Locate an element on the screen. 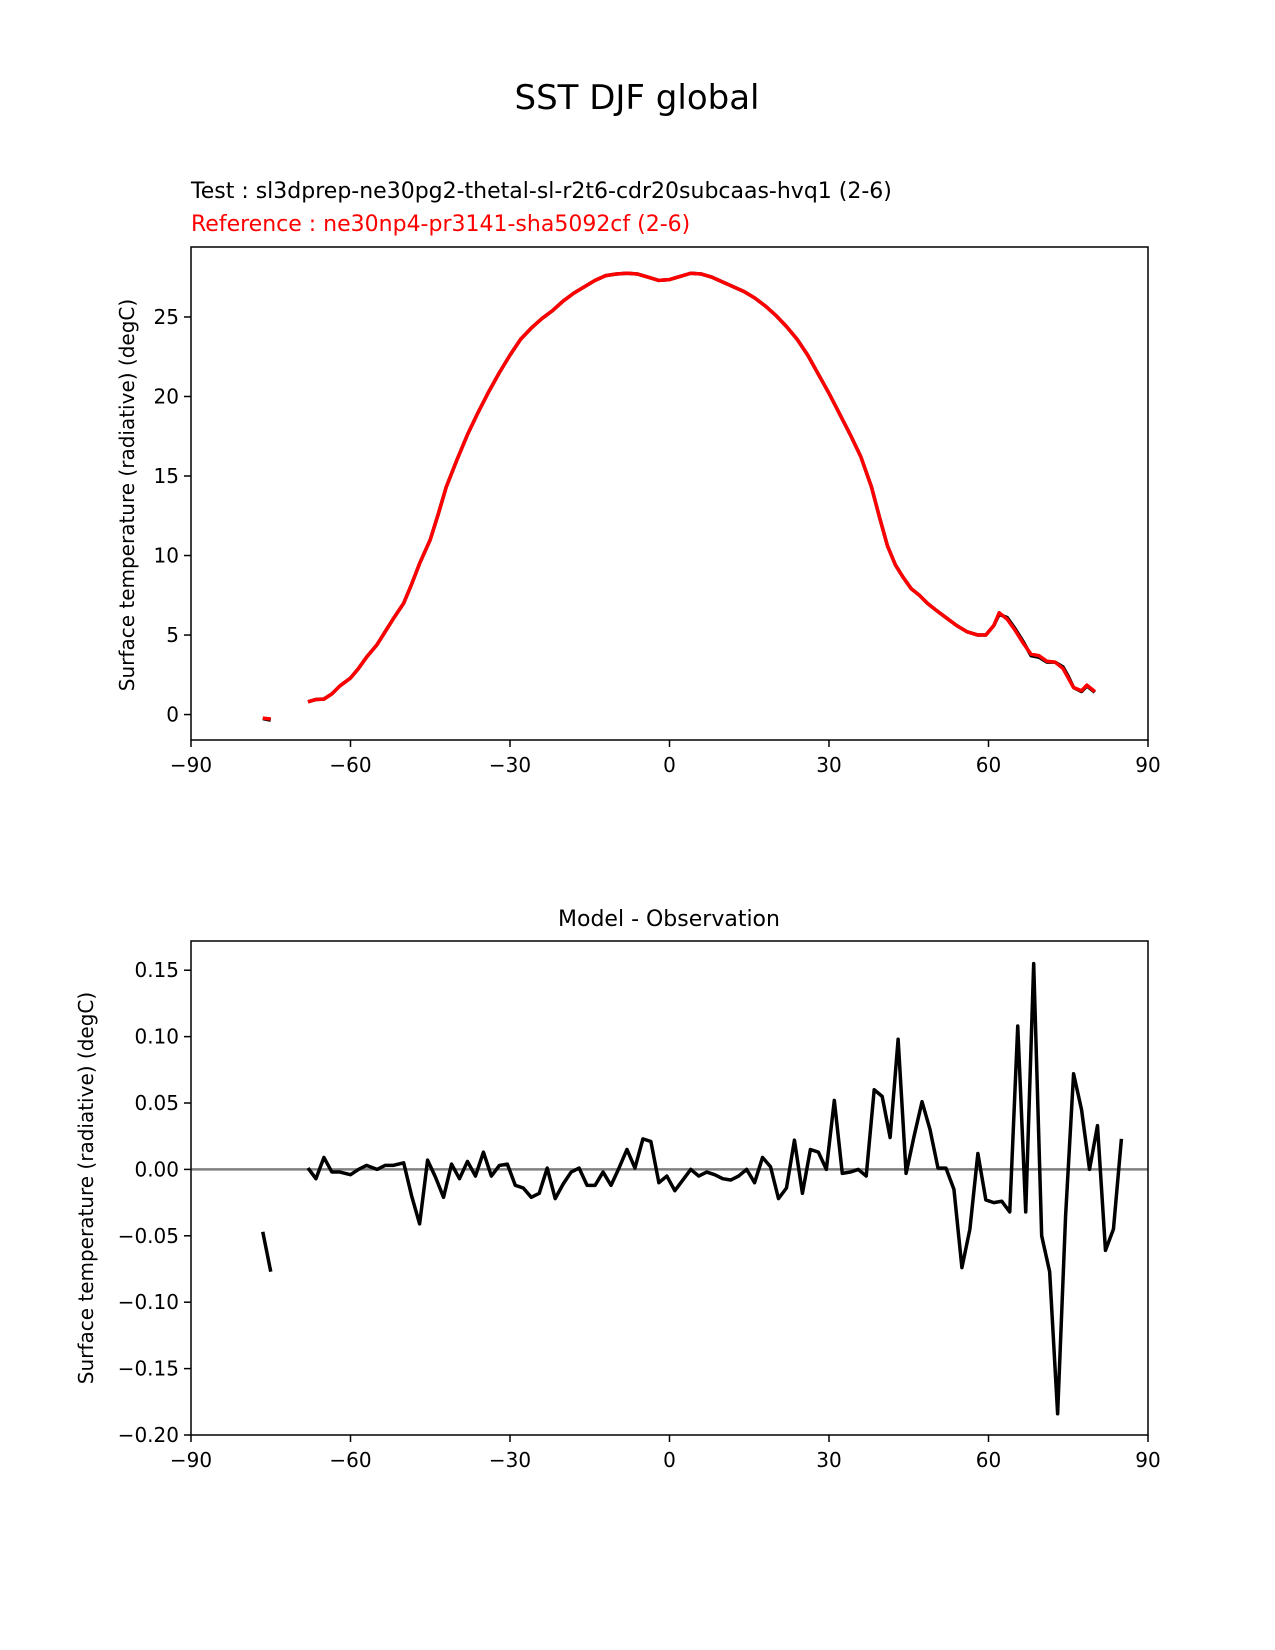 The height and width of the screenshot is (1650, 1275). y-tick-label: 0.05 is located at coordinates (156, 1103).